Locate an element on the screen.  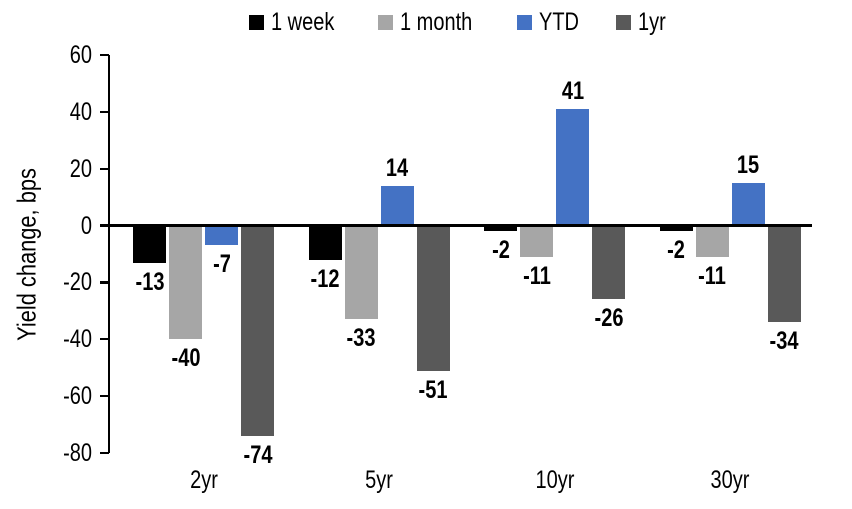
bar-value-label: -26 is located at coordinates (609, 318).